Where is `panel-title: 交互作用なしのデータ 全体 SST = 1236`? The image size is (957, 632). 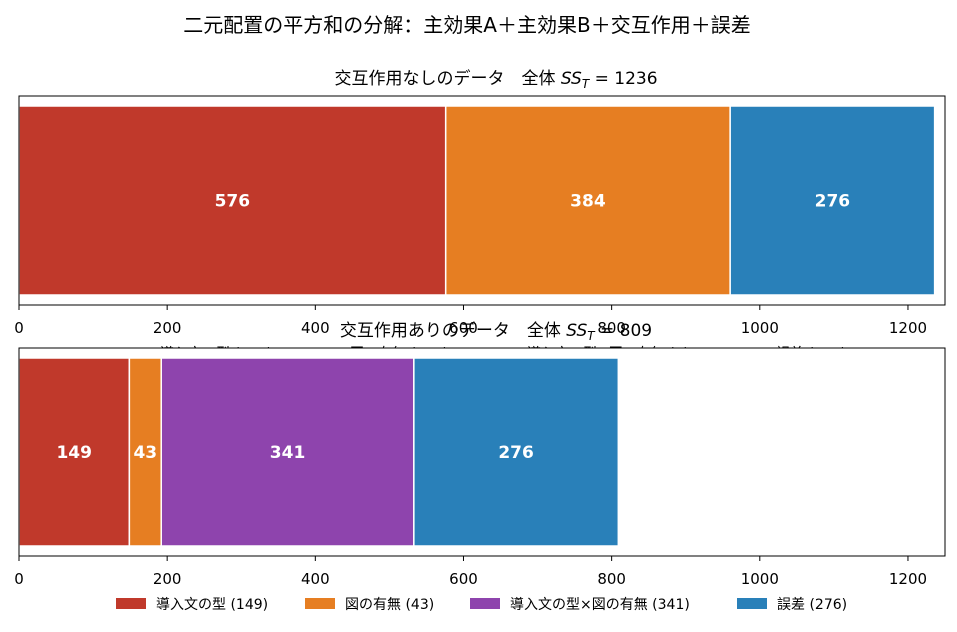 panel-title: 交互作用なしのデータ 全体 SST = 1236 is located at coordinates (495, 79).